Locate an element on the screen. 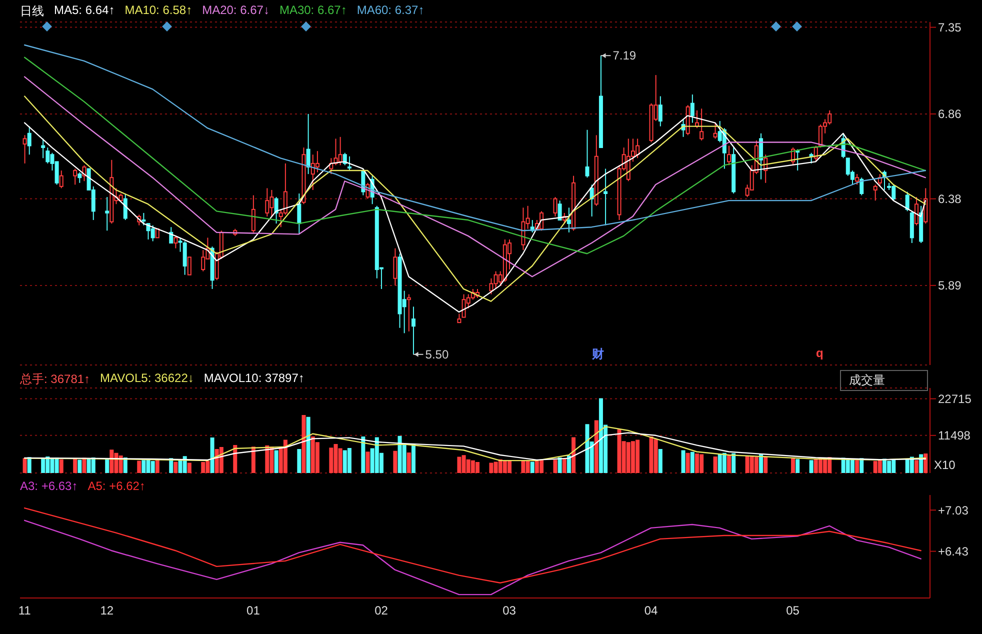 This screenshot has width=982, height=634. text: A5: +6.62↑ is located at coordinates (117, 486).